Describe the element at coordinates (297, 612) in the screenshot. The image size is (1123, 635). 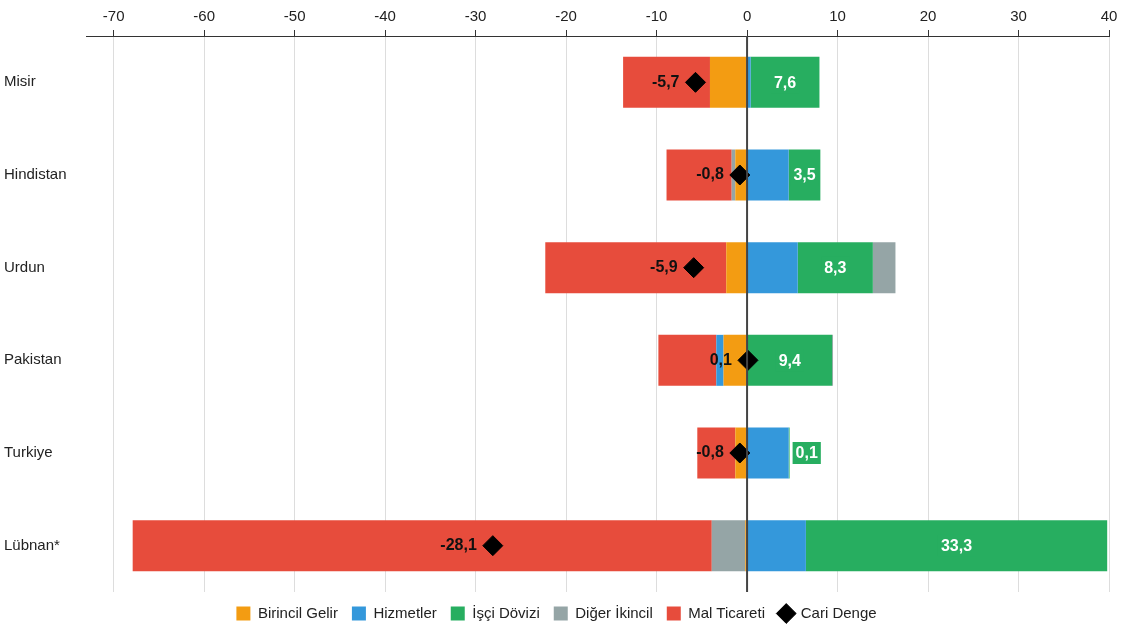
I see `legend-label: Birincil Gelir` at that location.